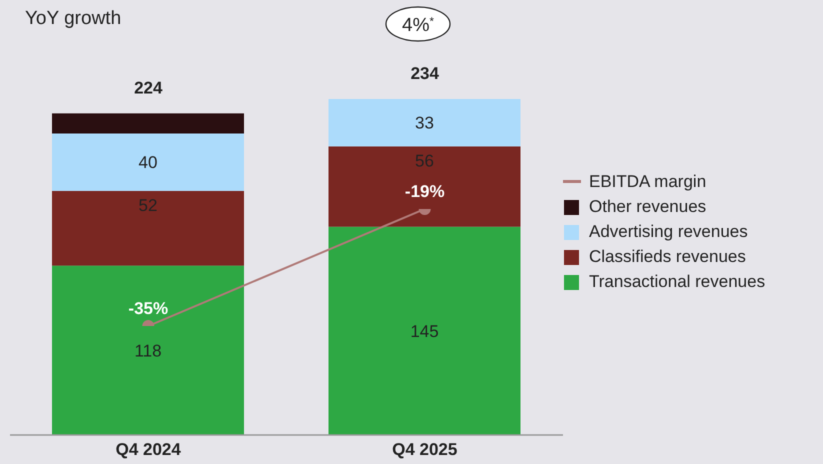 The width and height of the screenshot is (823, 464). I want to click on data-label: 145, so click(424, 331).